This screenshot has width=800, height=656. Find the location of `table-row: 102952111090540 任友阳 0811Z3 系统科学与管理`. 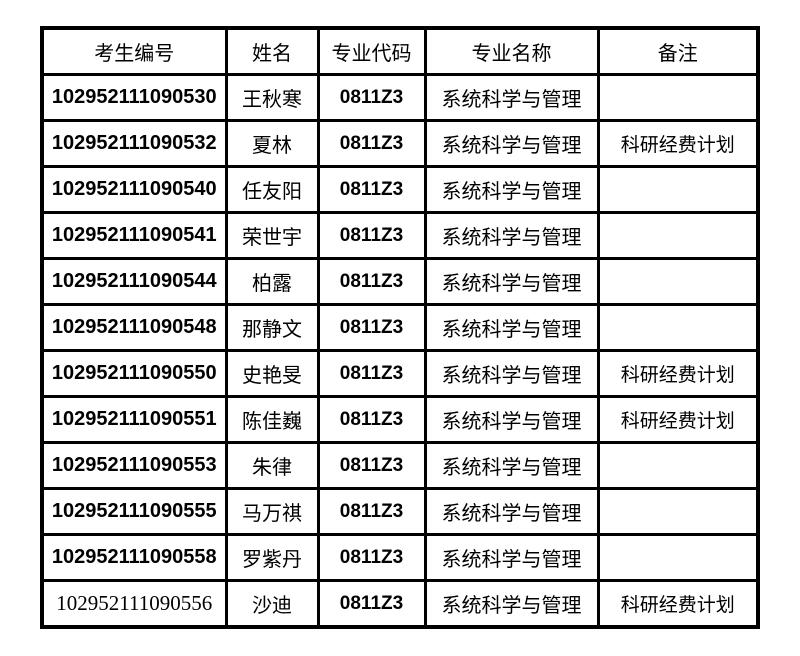

table-row: 102952111090540 任友阳 0811Z3 系统科学与管理 is located at coordinates (400, 189).